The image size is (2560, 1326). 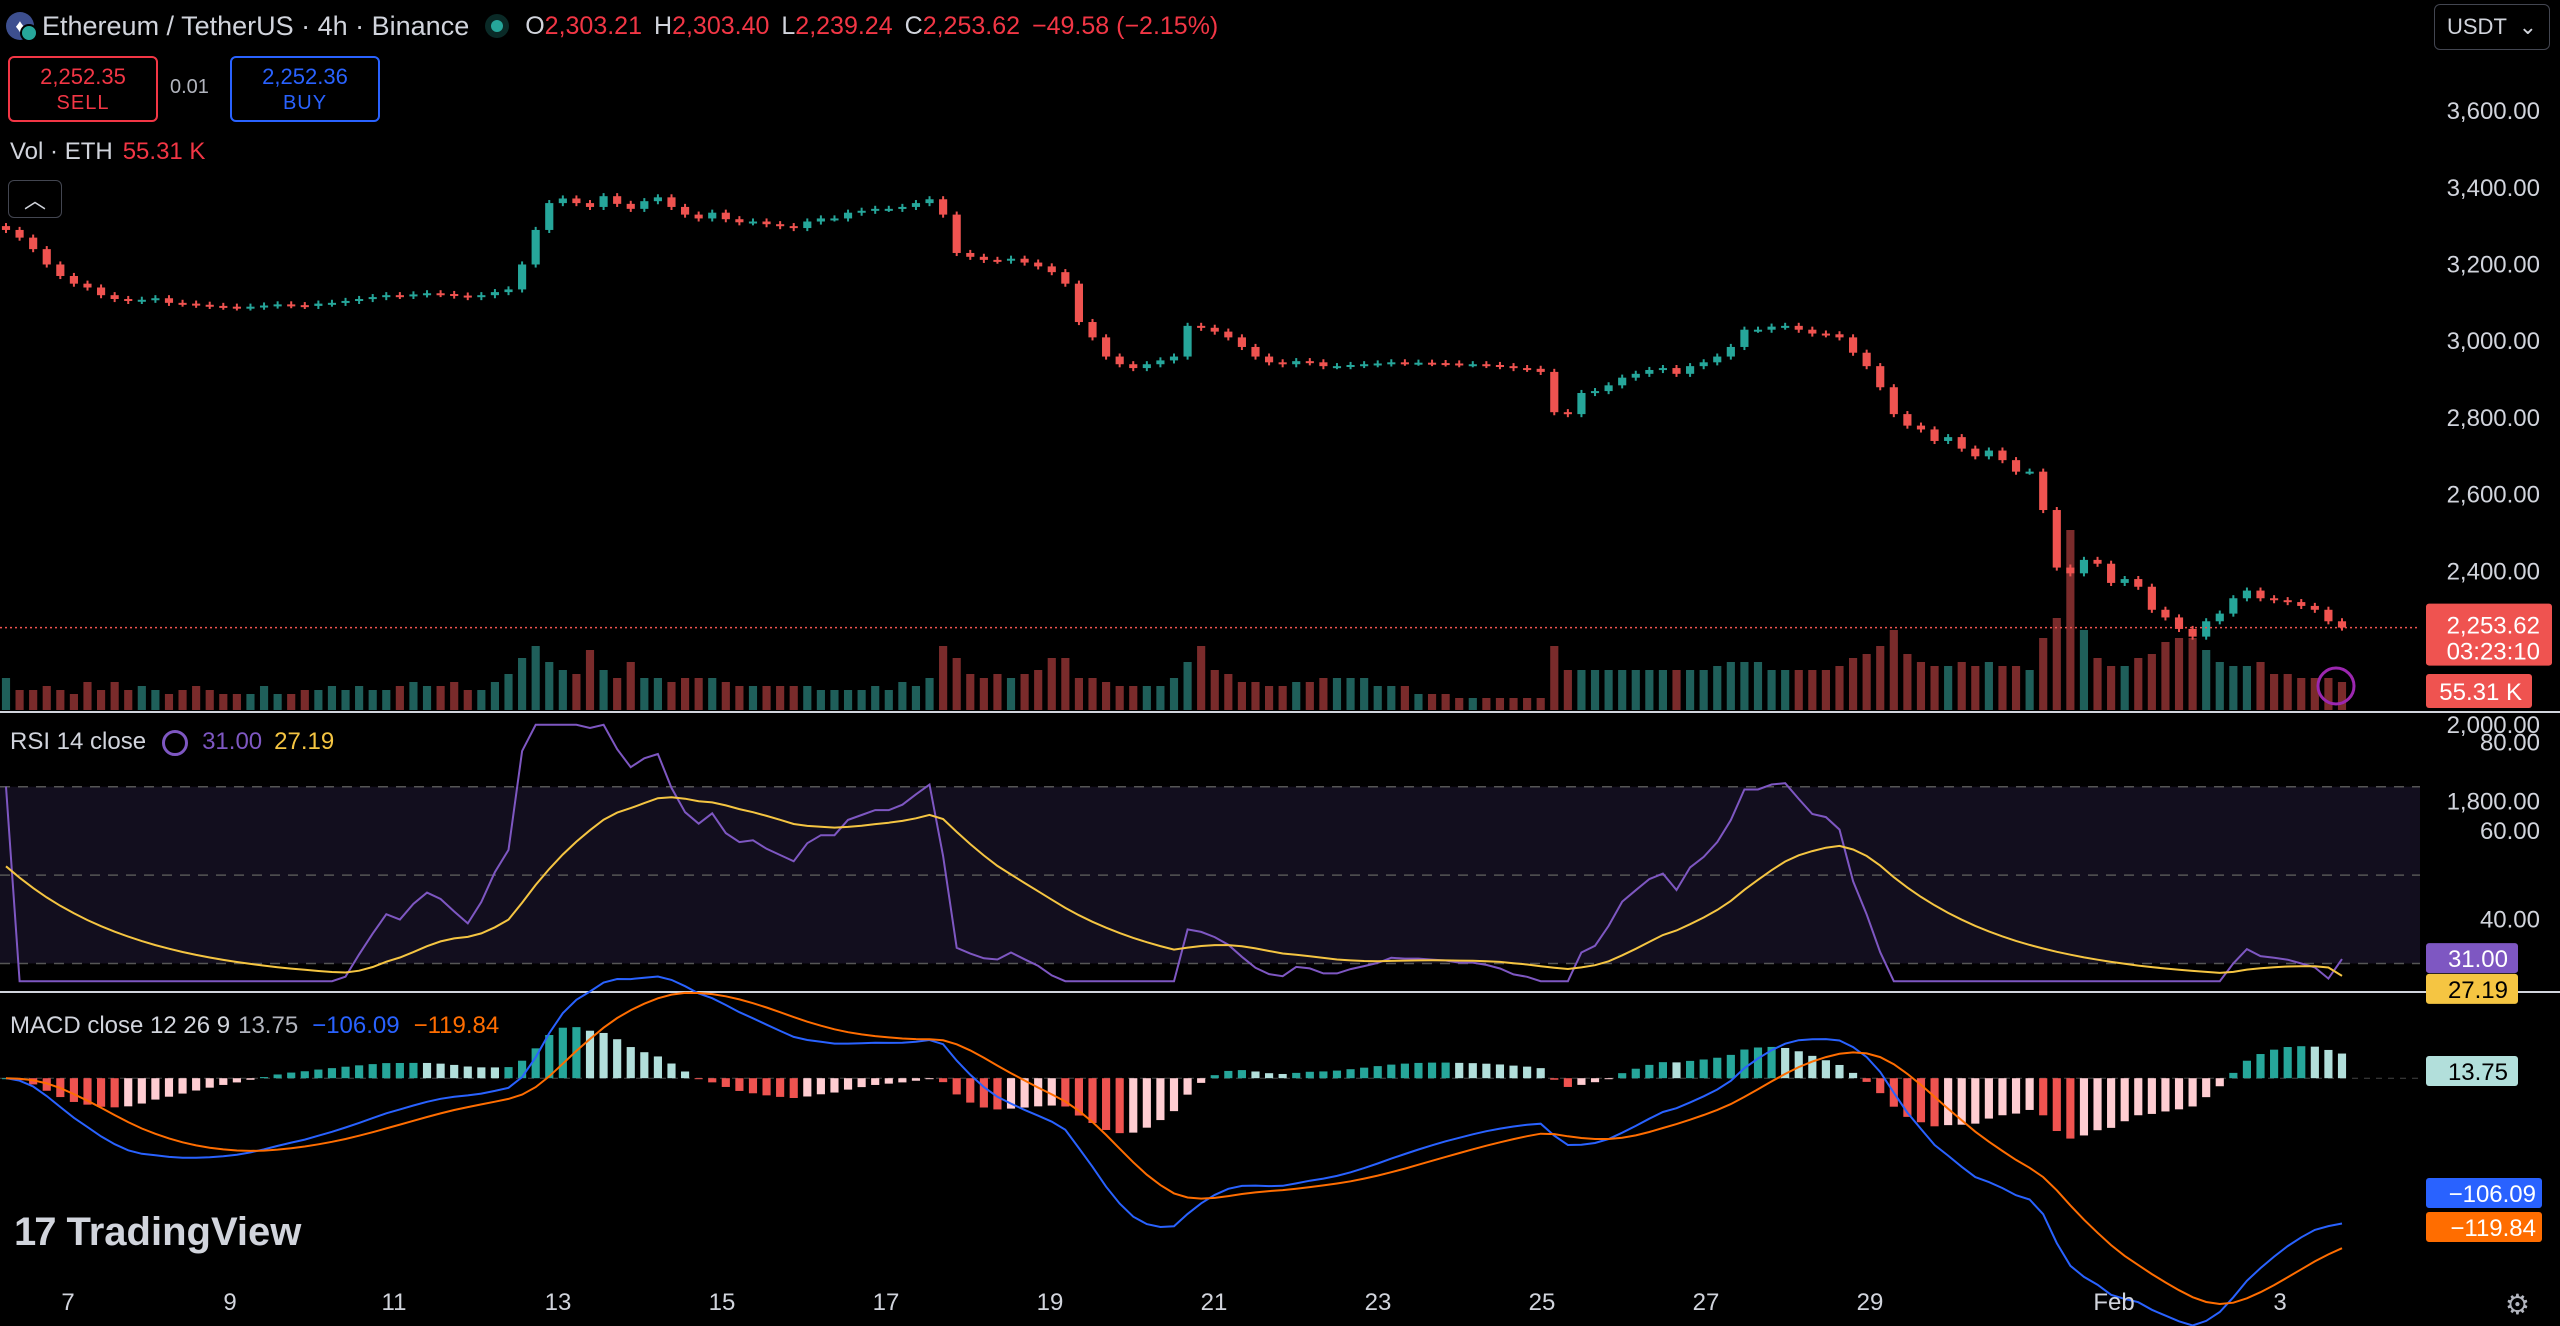 What do you see at coordinates (255, 1025) in the screenshot?
I see `macd-legend: MACD close 12 26 9 13.75 −106.09 −119.84` at bounding box center [255, 1025].